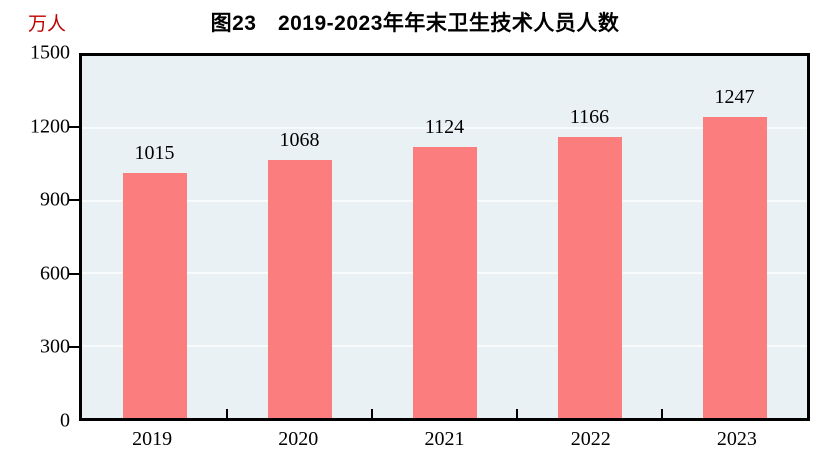 The image size is (830, 463). Describe the element at coordinates (299, 140) in the screenshot. I see `bar-value-label: 1068` at that location.